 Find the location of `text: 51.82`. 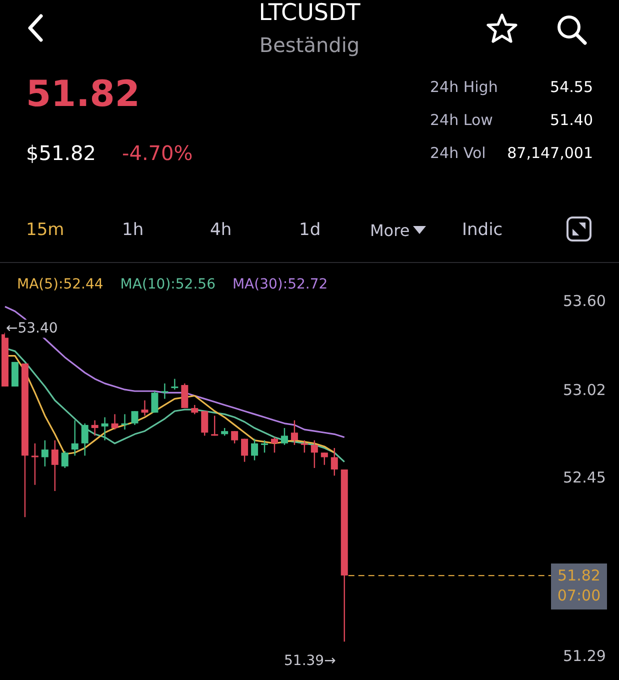

text: 51.82 is located at coordinates (83, 94).